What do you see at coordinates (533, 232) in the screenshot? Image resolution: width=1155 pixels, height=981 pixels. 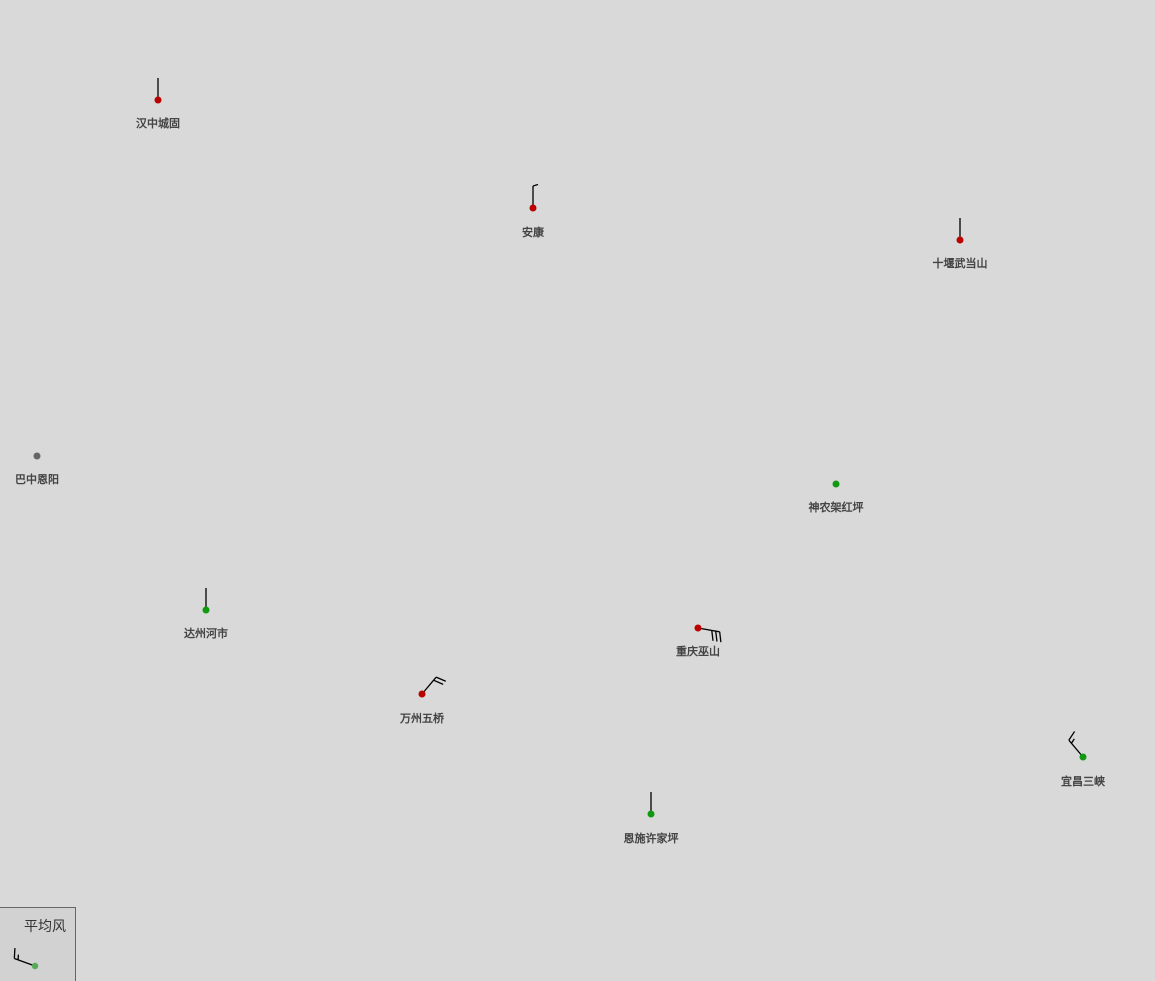 I see `station-label-ankang: 安康` at bounding box center [533, 232].